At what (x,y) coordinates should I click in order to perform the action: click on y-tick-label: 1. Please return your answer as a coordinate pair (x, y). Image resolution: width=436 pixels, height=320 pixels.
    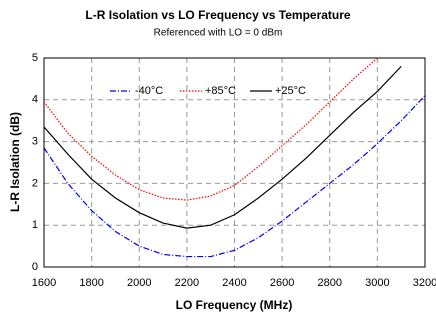
    Looking at the image, I should click on (35, 225).